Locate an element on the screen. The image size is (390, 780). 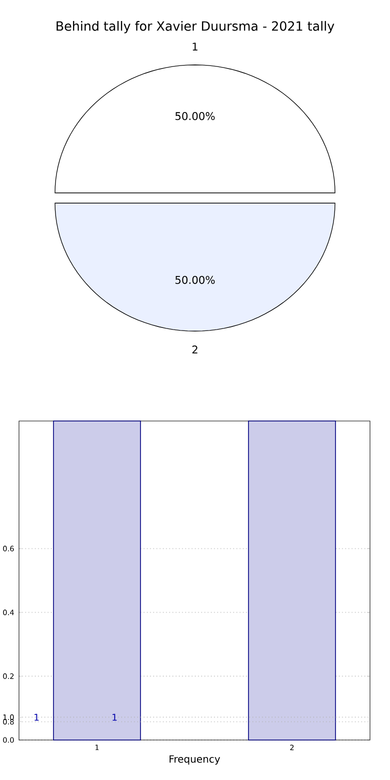
chart-title: Behind tally for Xavier Duursma - 2021 tally is located at coordinates (195, 27).